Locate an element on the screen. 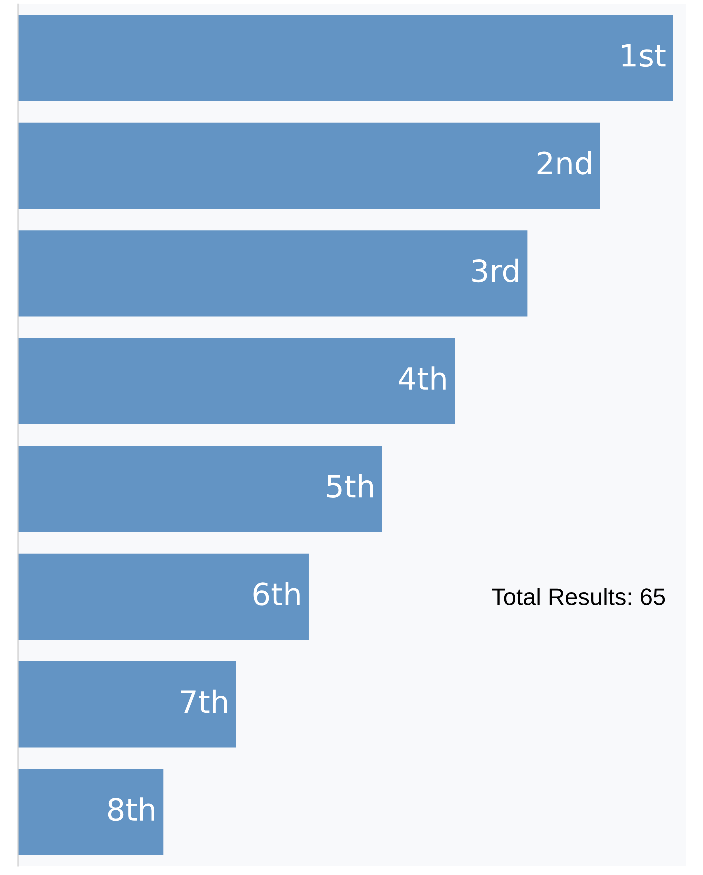  y-tick-label: 8th is located at coordinates (131, 810).